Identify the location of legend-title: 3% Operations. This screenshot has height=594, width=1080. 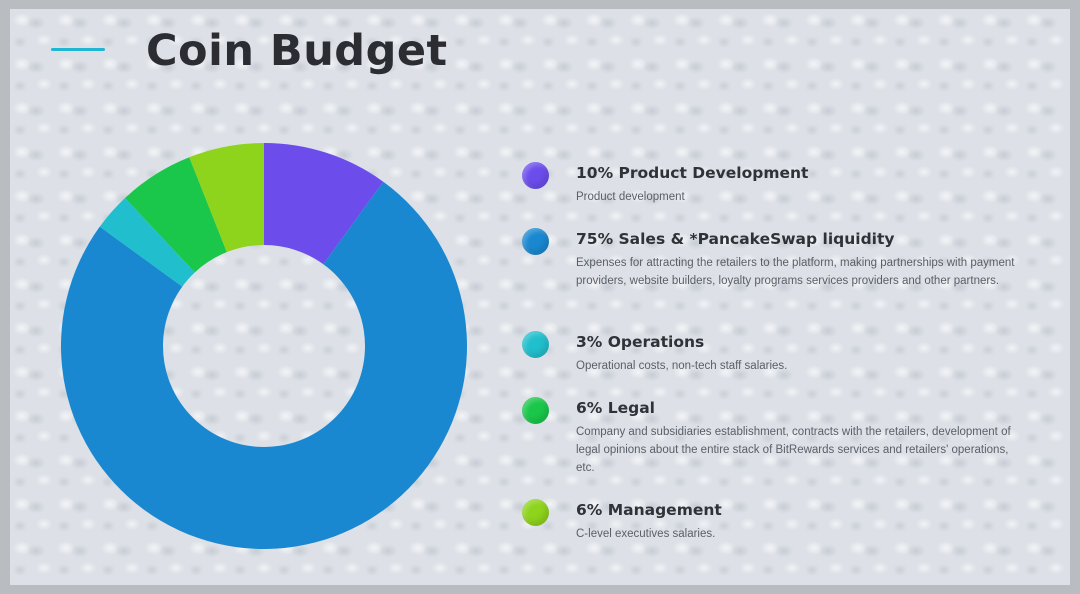
(640, 342).